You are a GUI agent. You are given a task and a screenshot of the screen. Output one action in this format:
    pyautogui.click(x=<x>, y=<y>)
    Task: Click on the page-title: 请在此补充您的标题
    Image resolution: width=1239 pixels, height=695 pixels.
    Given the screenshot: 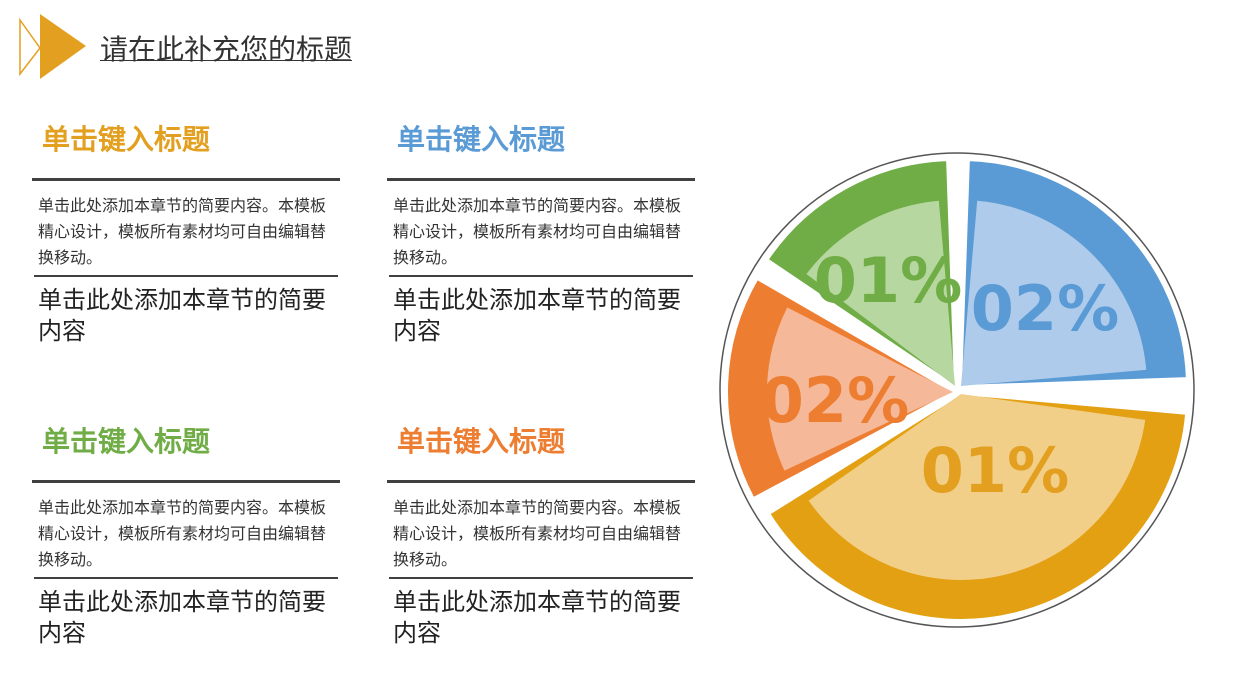 What is the action you would take?
    pyautogui.click(x=226, y=49)
    